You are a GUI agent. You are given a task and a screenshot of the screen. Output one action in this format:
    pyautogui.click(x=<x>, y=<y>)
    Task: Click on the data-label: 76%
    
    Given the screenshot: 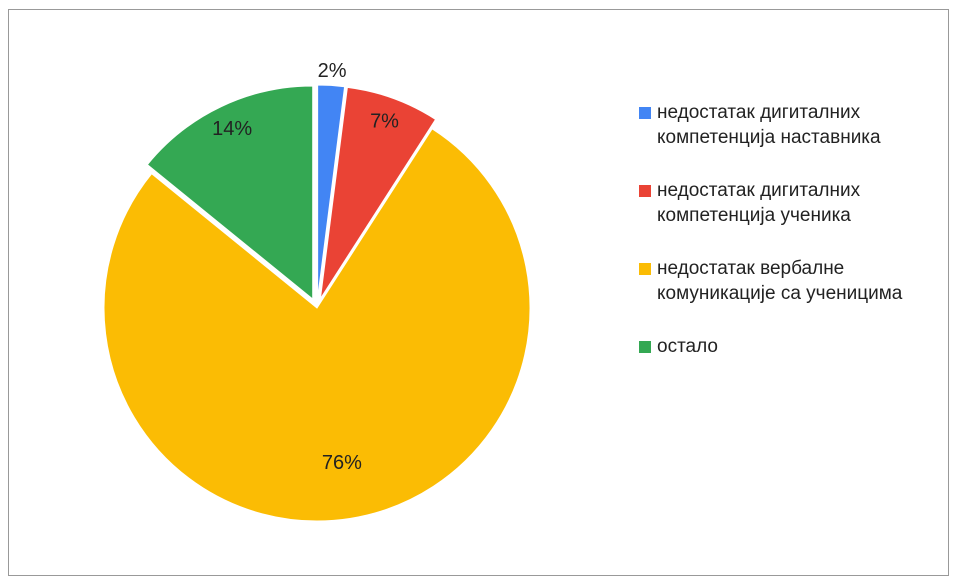 What is the action you would take?
    pyautogui.click(x=342, y=463)
    